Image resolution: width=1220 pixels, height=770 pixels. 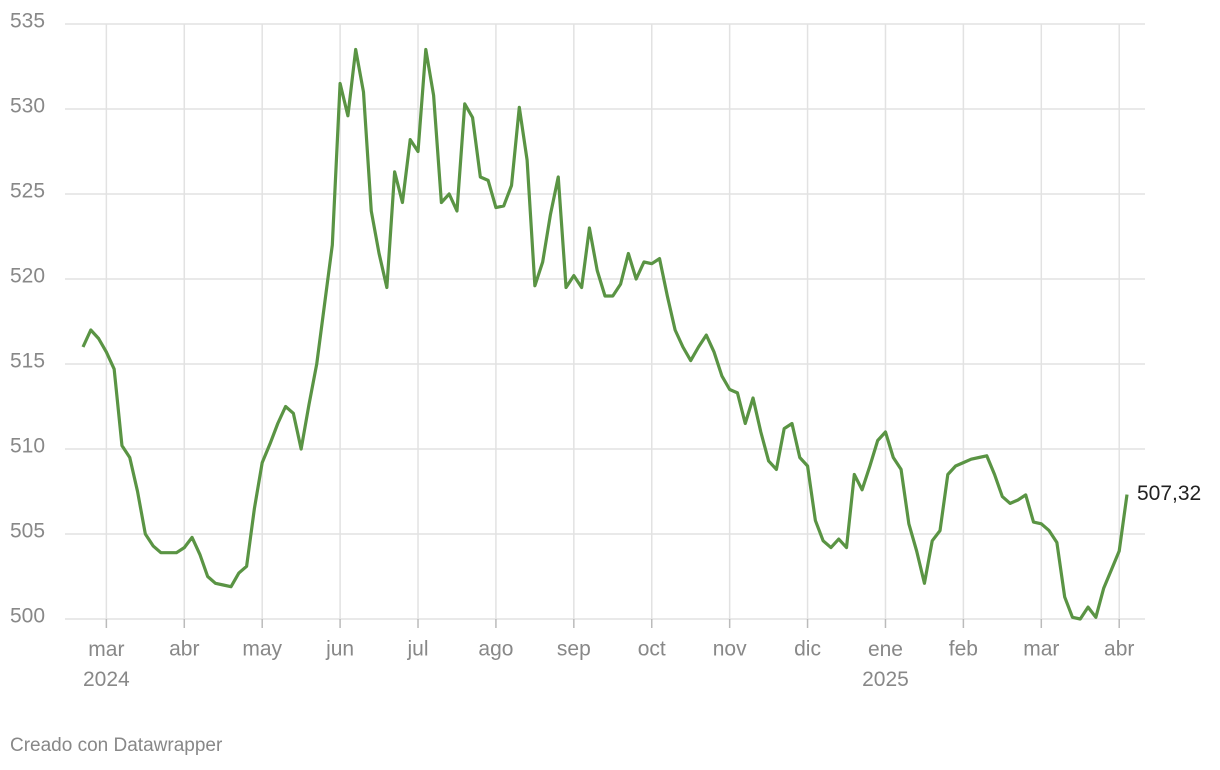 What do you see at coordinates (27, 616) in the screenshot?
I see `y-tick-label: 500` at bounding box center [27, 616].